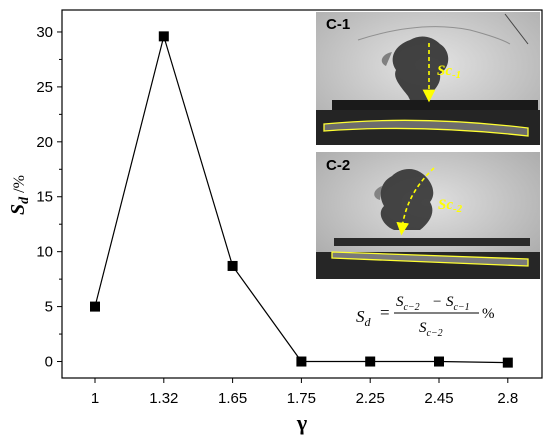  What do you see at coordinates (431, 329) in the screenshot?
I see `formula-denominator: Sc−2` at bounding box center [431, 329].